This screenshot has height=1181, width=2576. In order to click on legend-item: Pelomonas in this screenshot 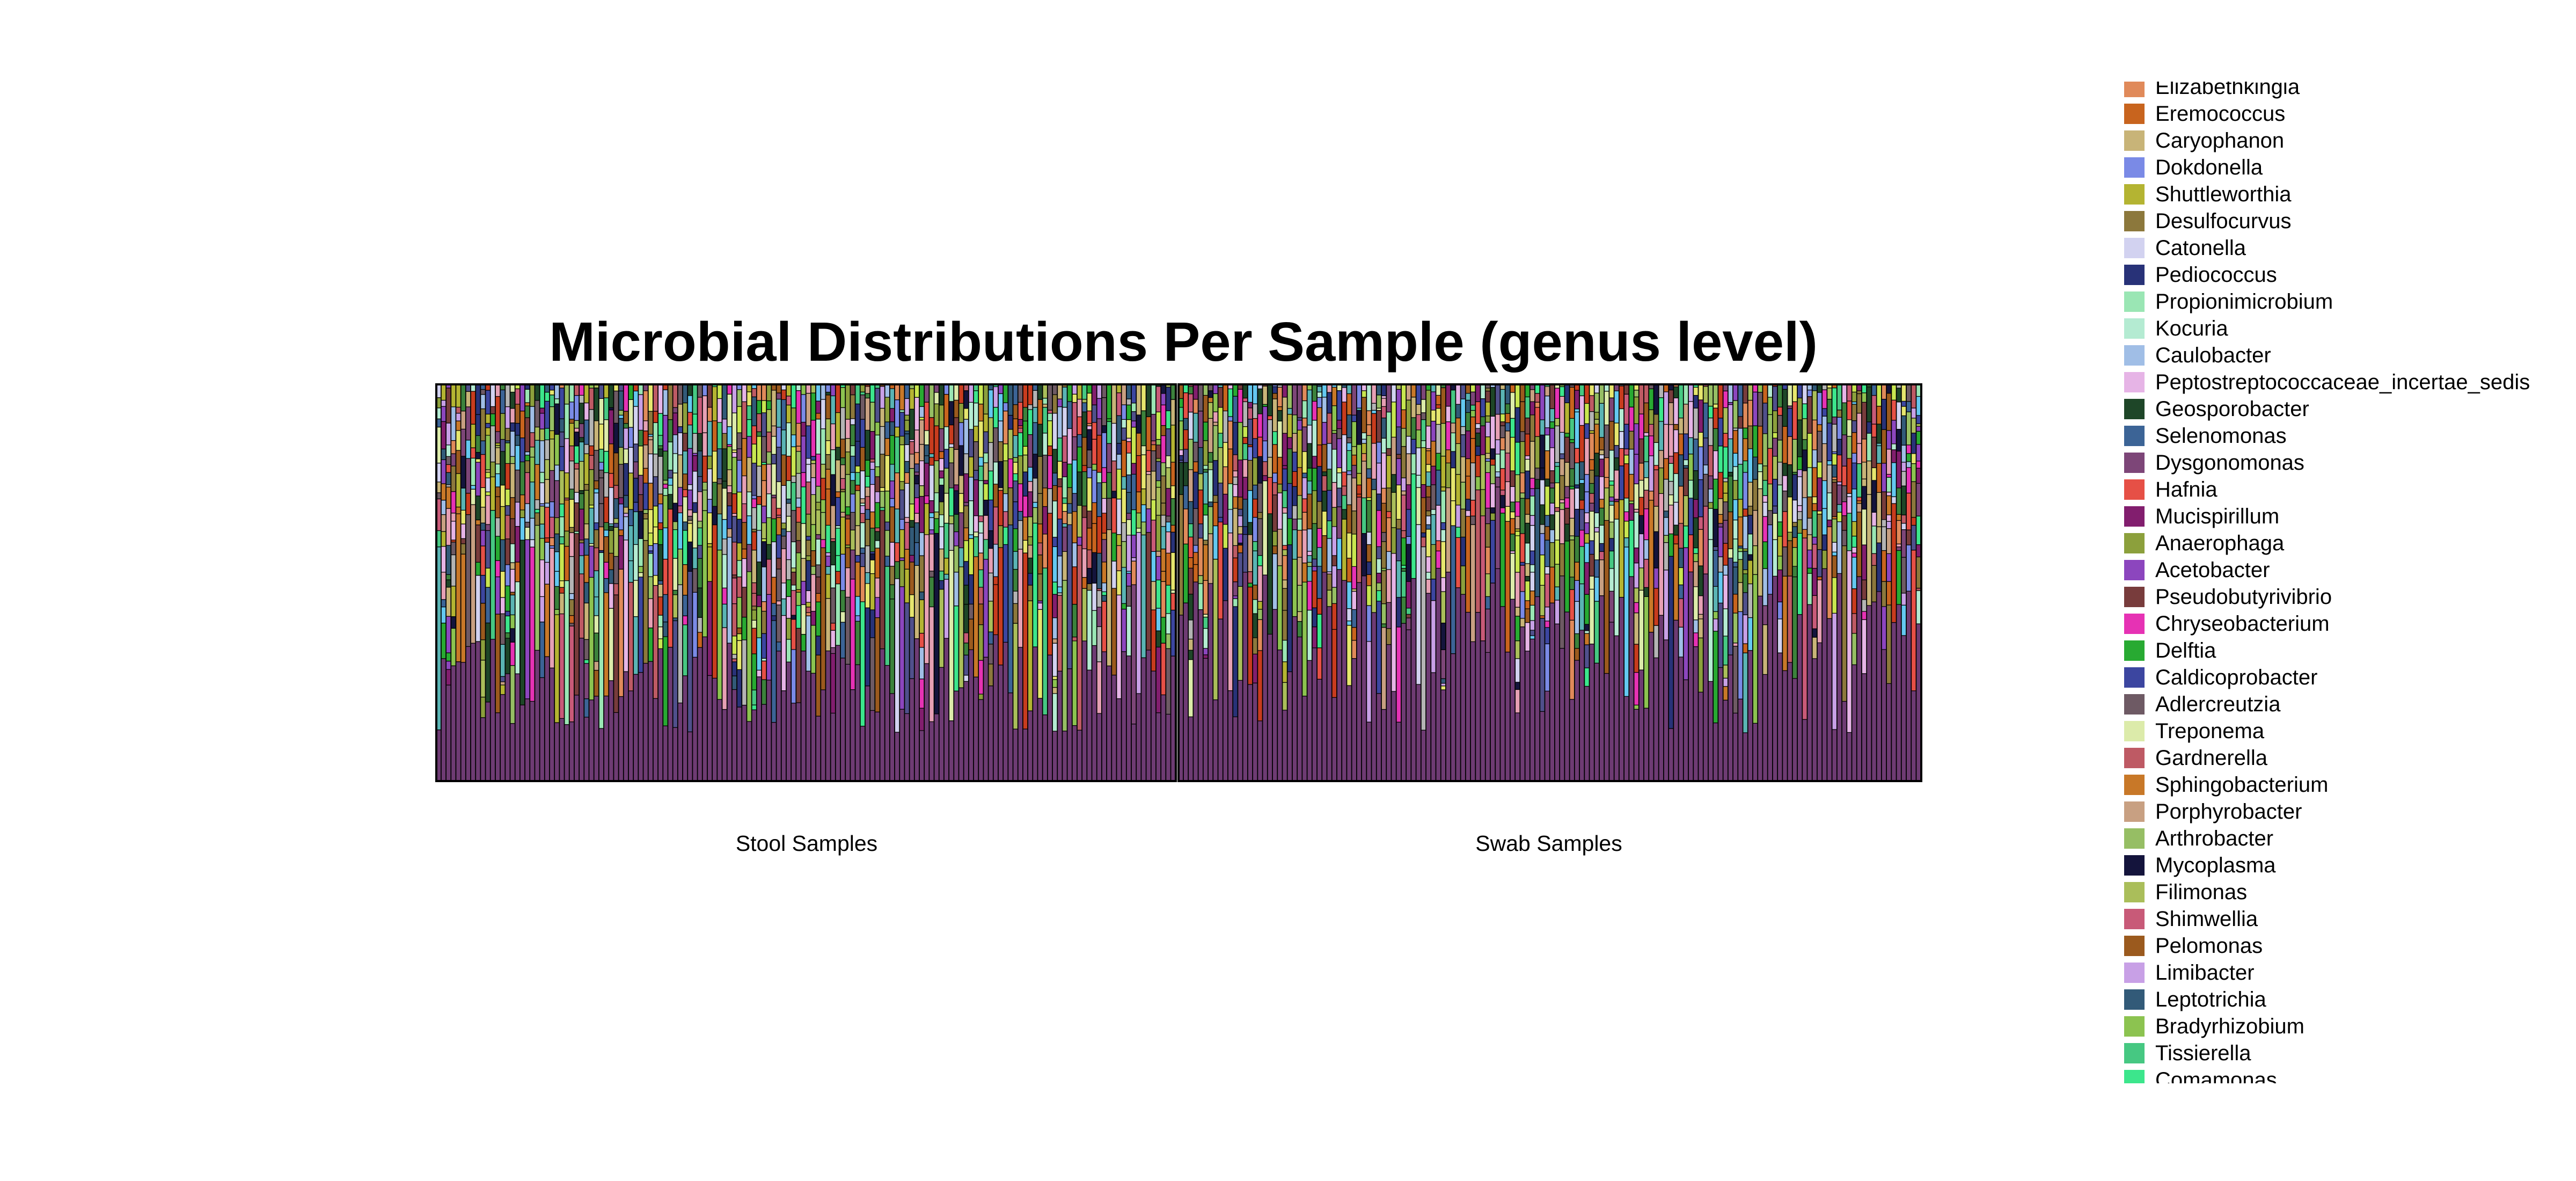, I will do `click(2193, 946)`.